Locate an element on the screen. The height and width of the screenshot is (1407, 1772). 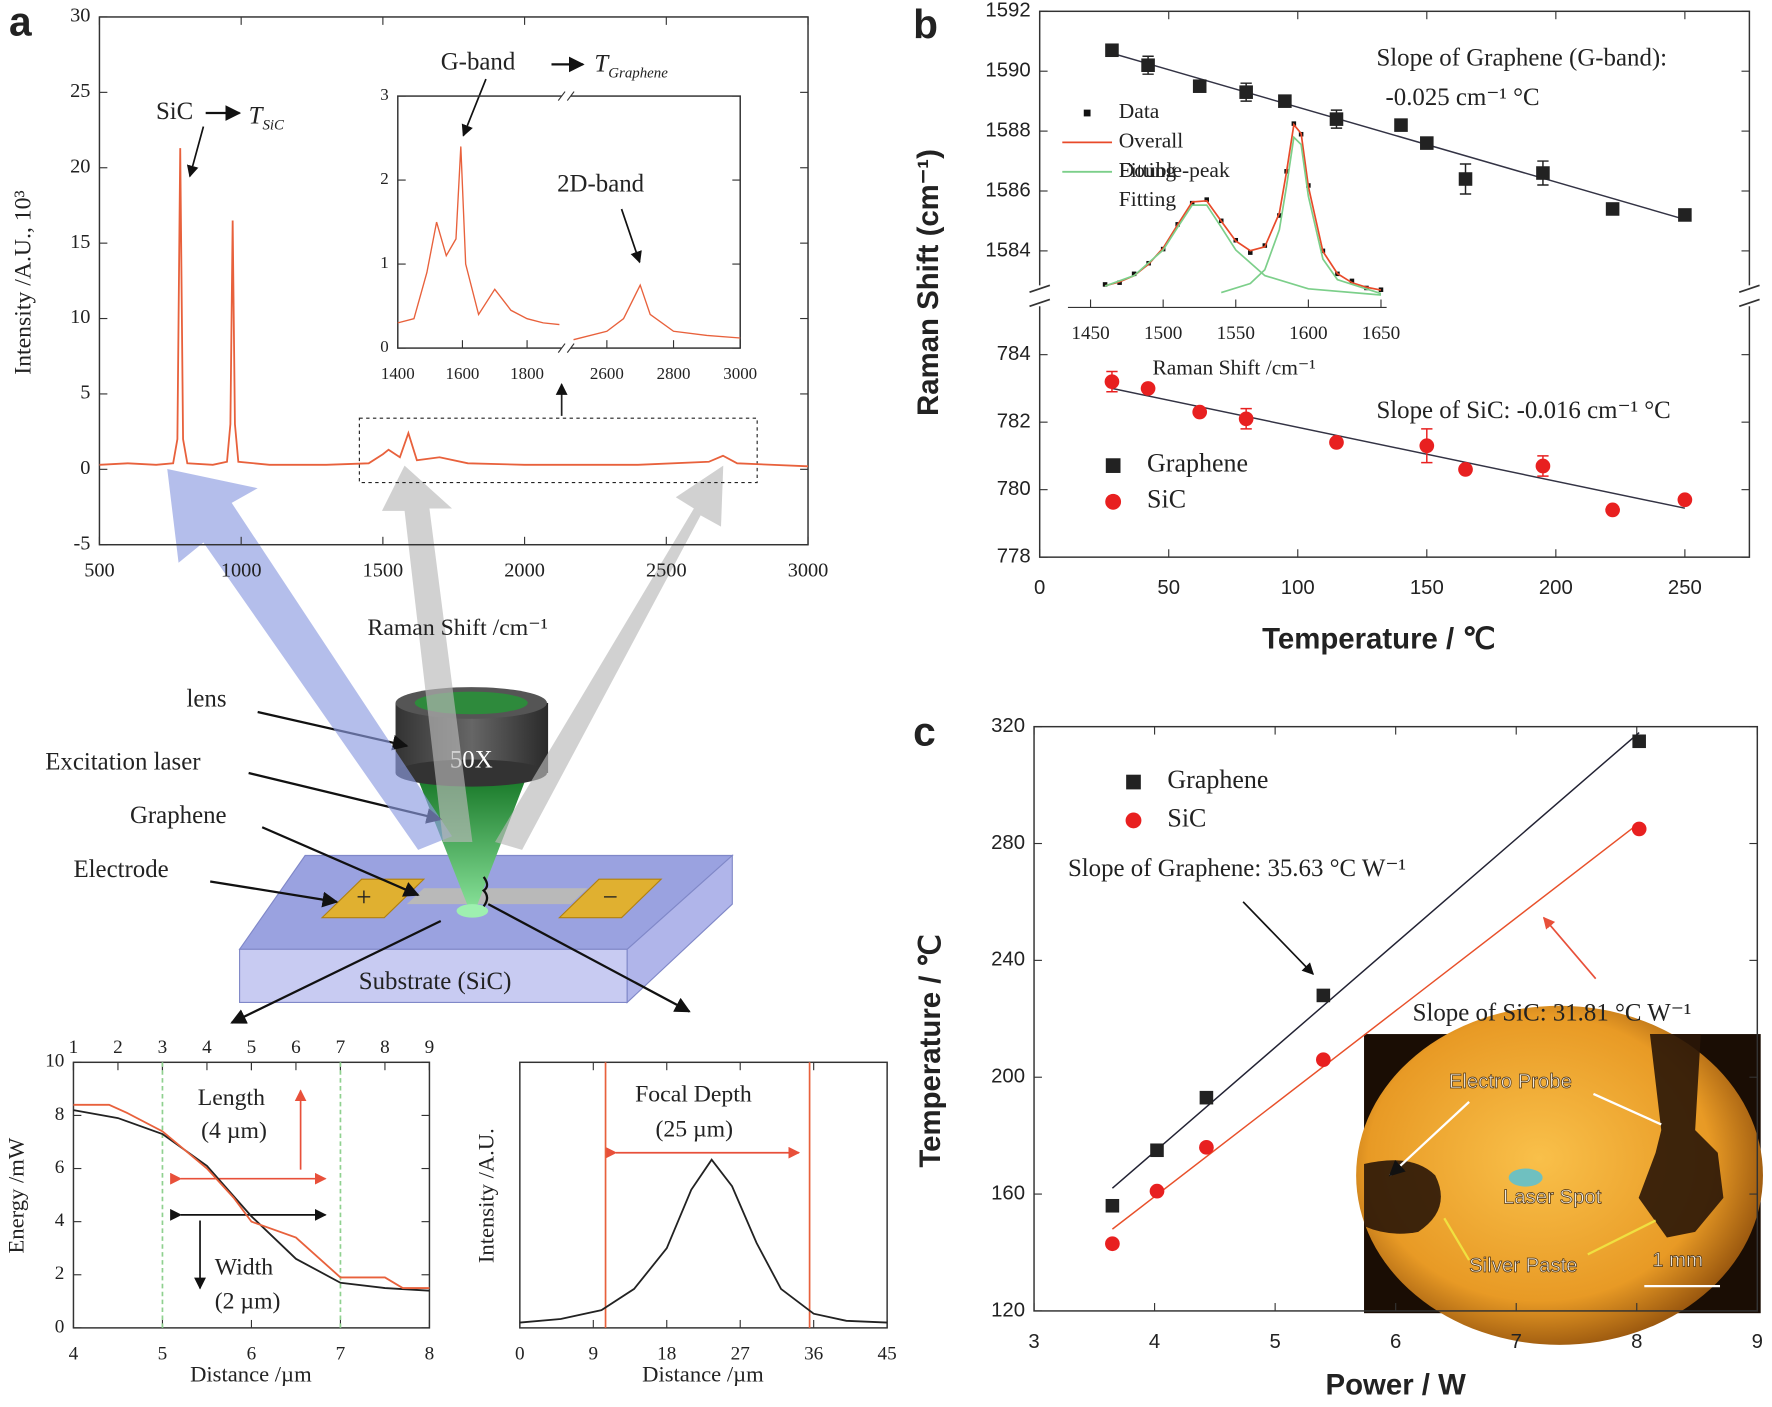
laser-spot is located at coordinates (1525, 1177).